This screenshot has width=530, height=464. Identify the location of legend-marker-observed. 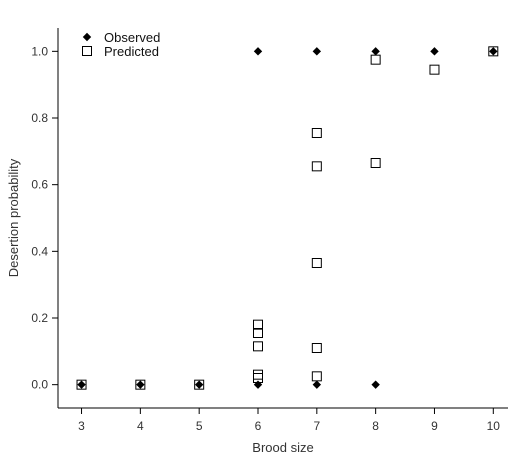
(87, 37).